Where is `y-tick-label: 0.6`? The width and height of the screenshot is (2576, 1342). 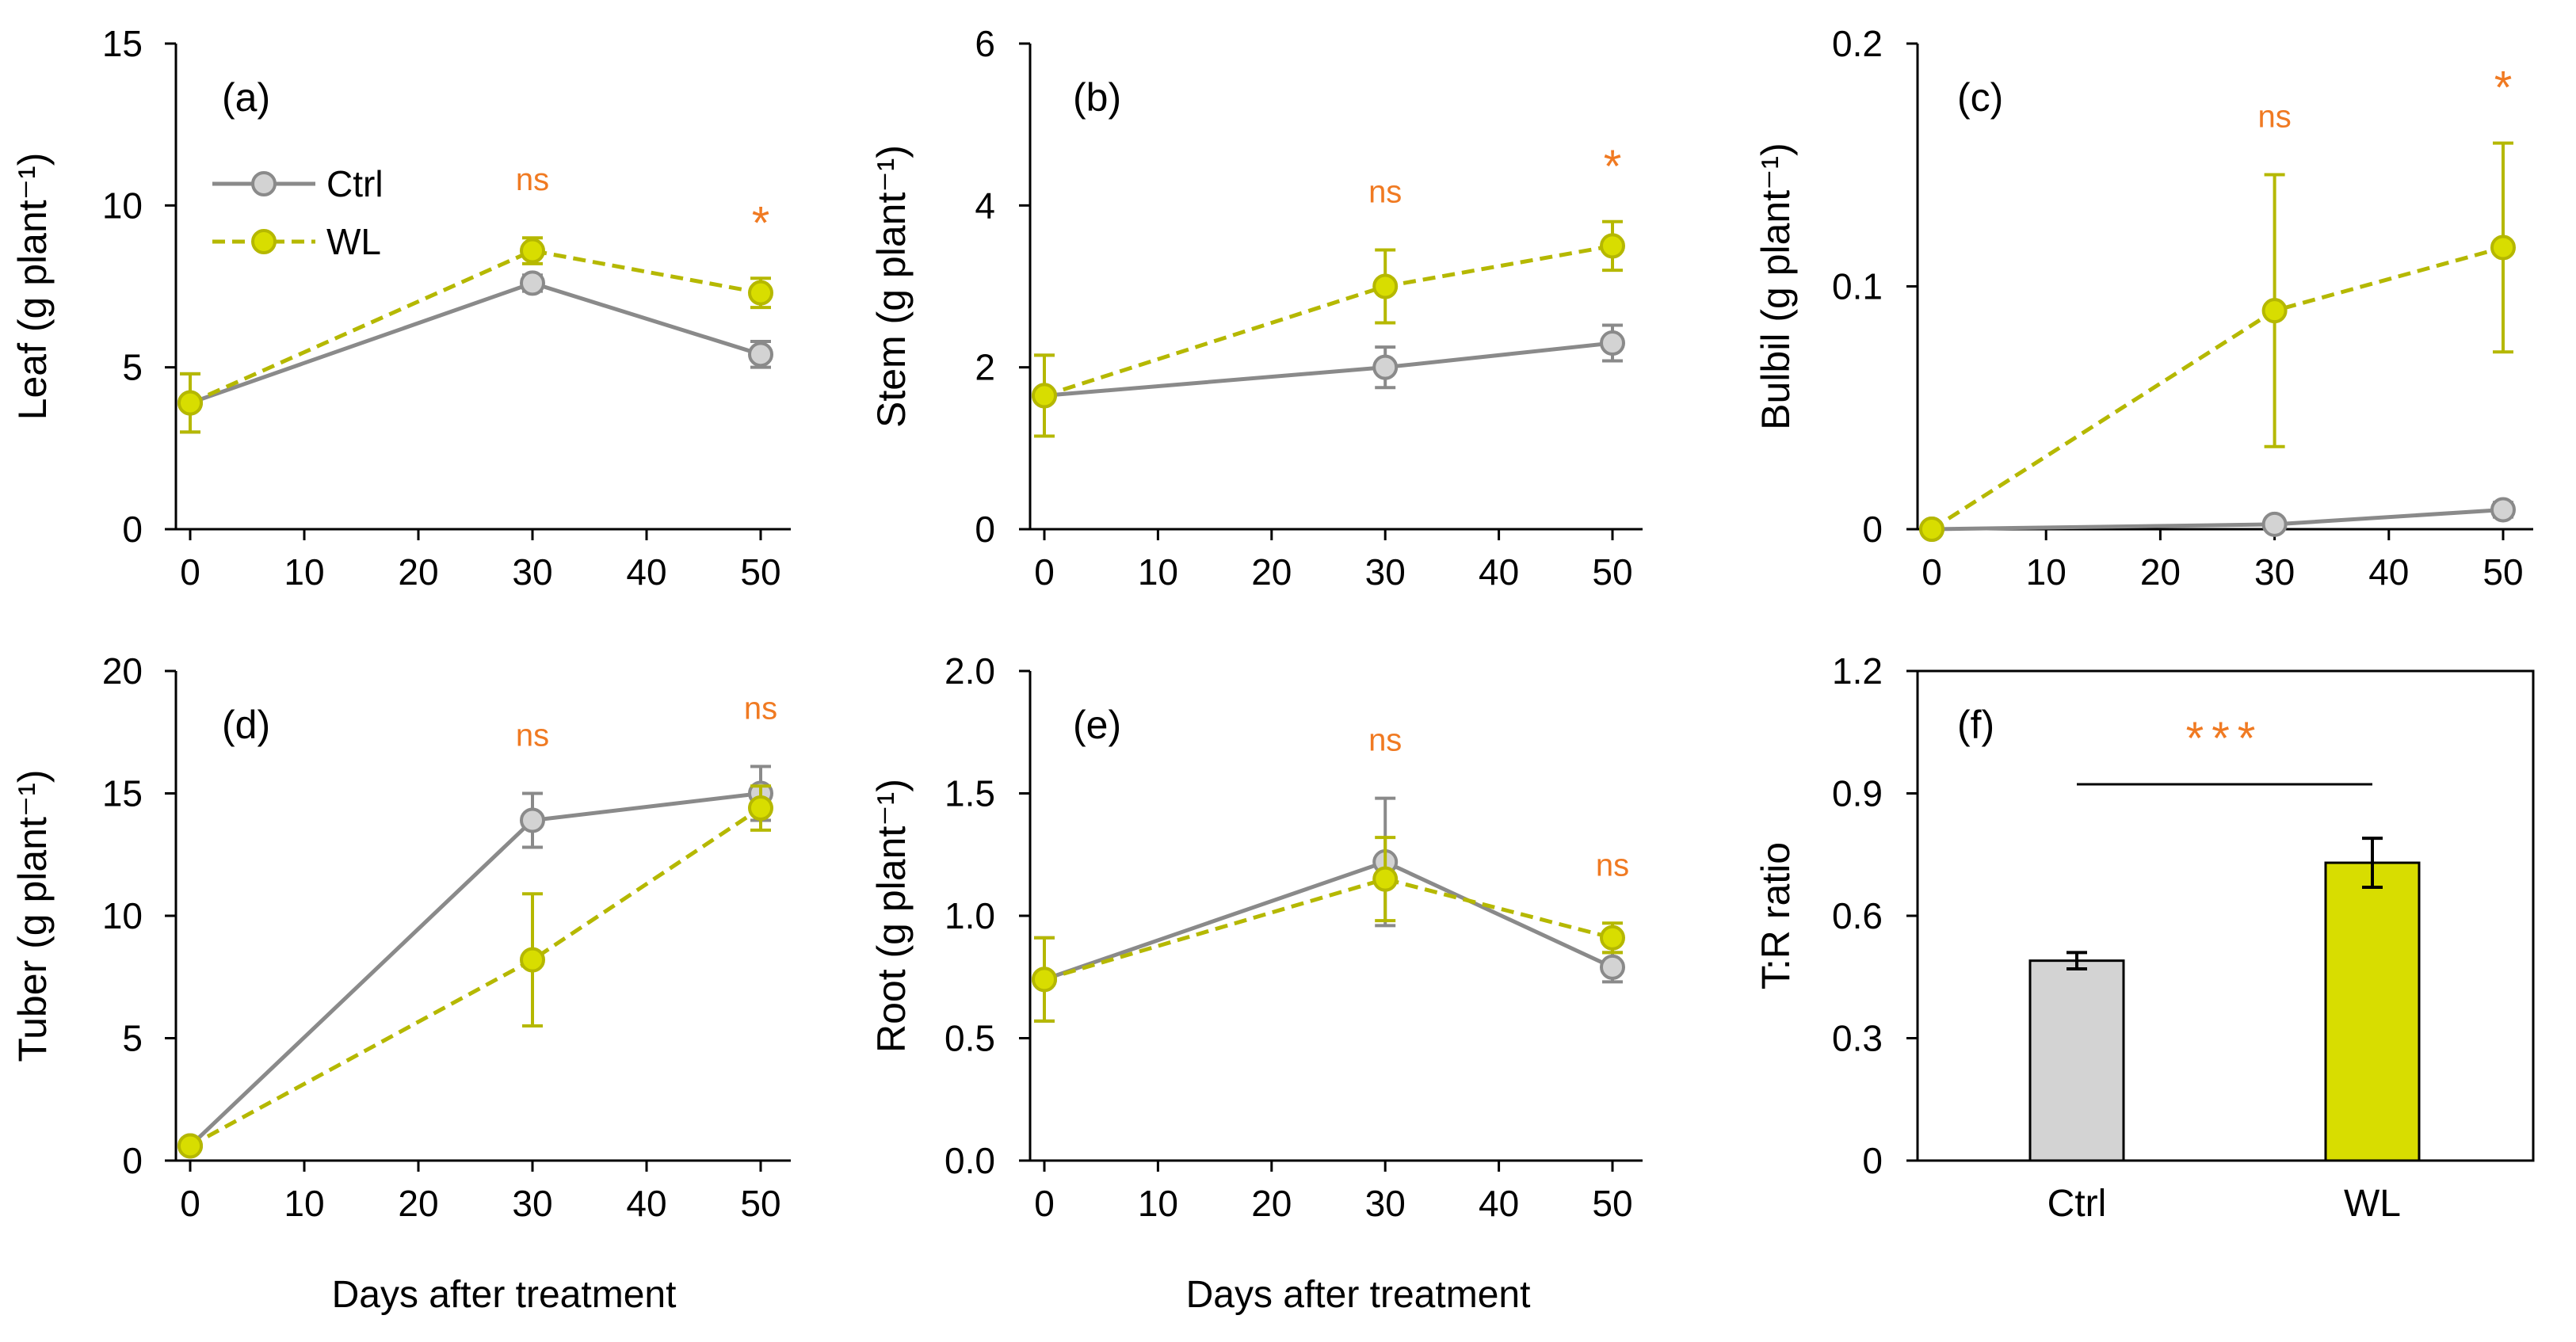
y-tick-label: 0.6 is located at coordinates (1857, 916).